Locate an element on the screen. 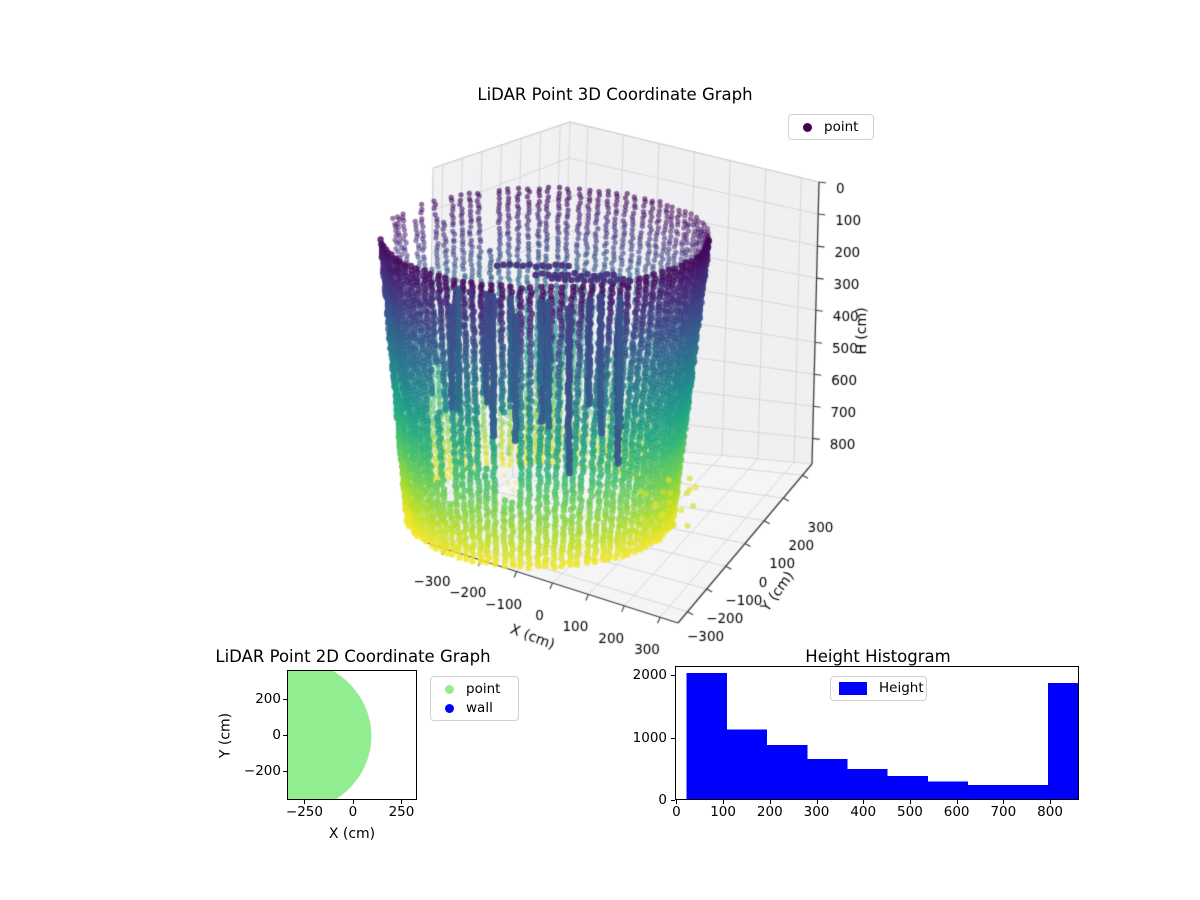 This screenshot has height=900, width=1200. point-disc is located at coordinates (330, 735).